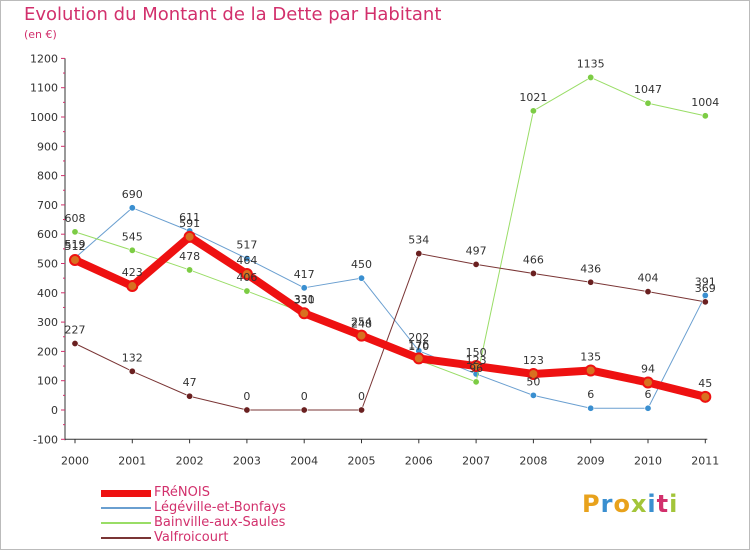  What do you see at coordinates (648, 278) in the screenshot?
I see `data-label-valfroicourt: 404` at bounding box center [648, 278].